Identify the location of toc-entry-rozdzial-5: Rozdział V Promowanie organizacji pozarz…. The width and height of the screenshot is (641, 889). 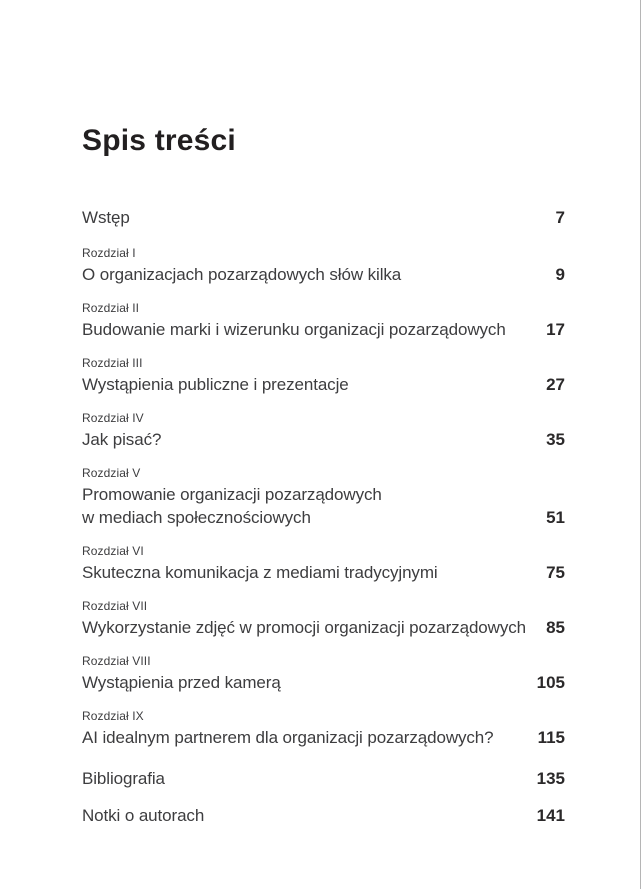
(323, 497).